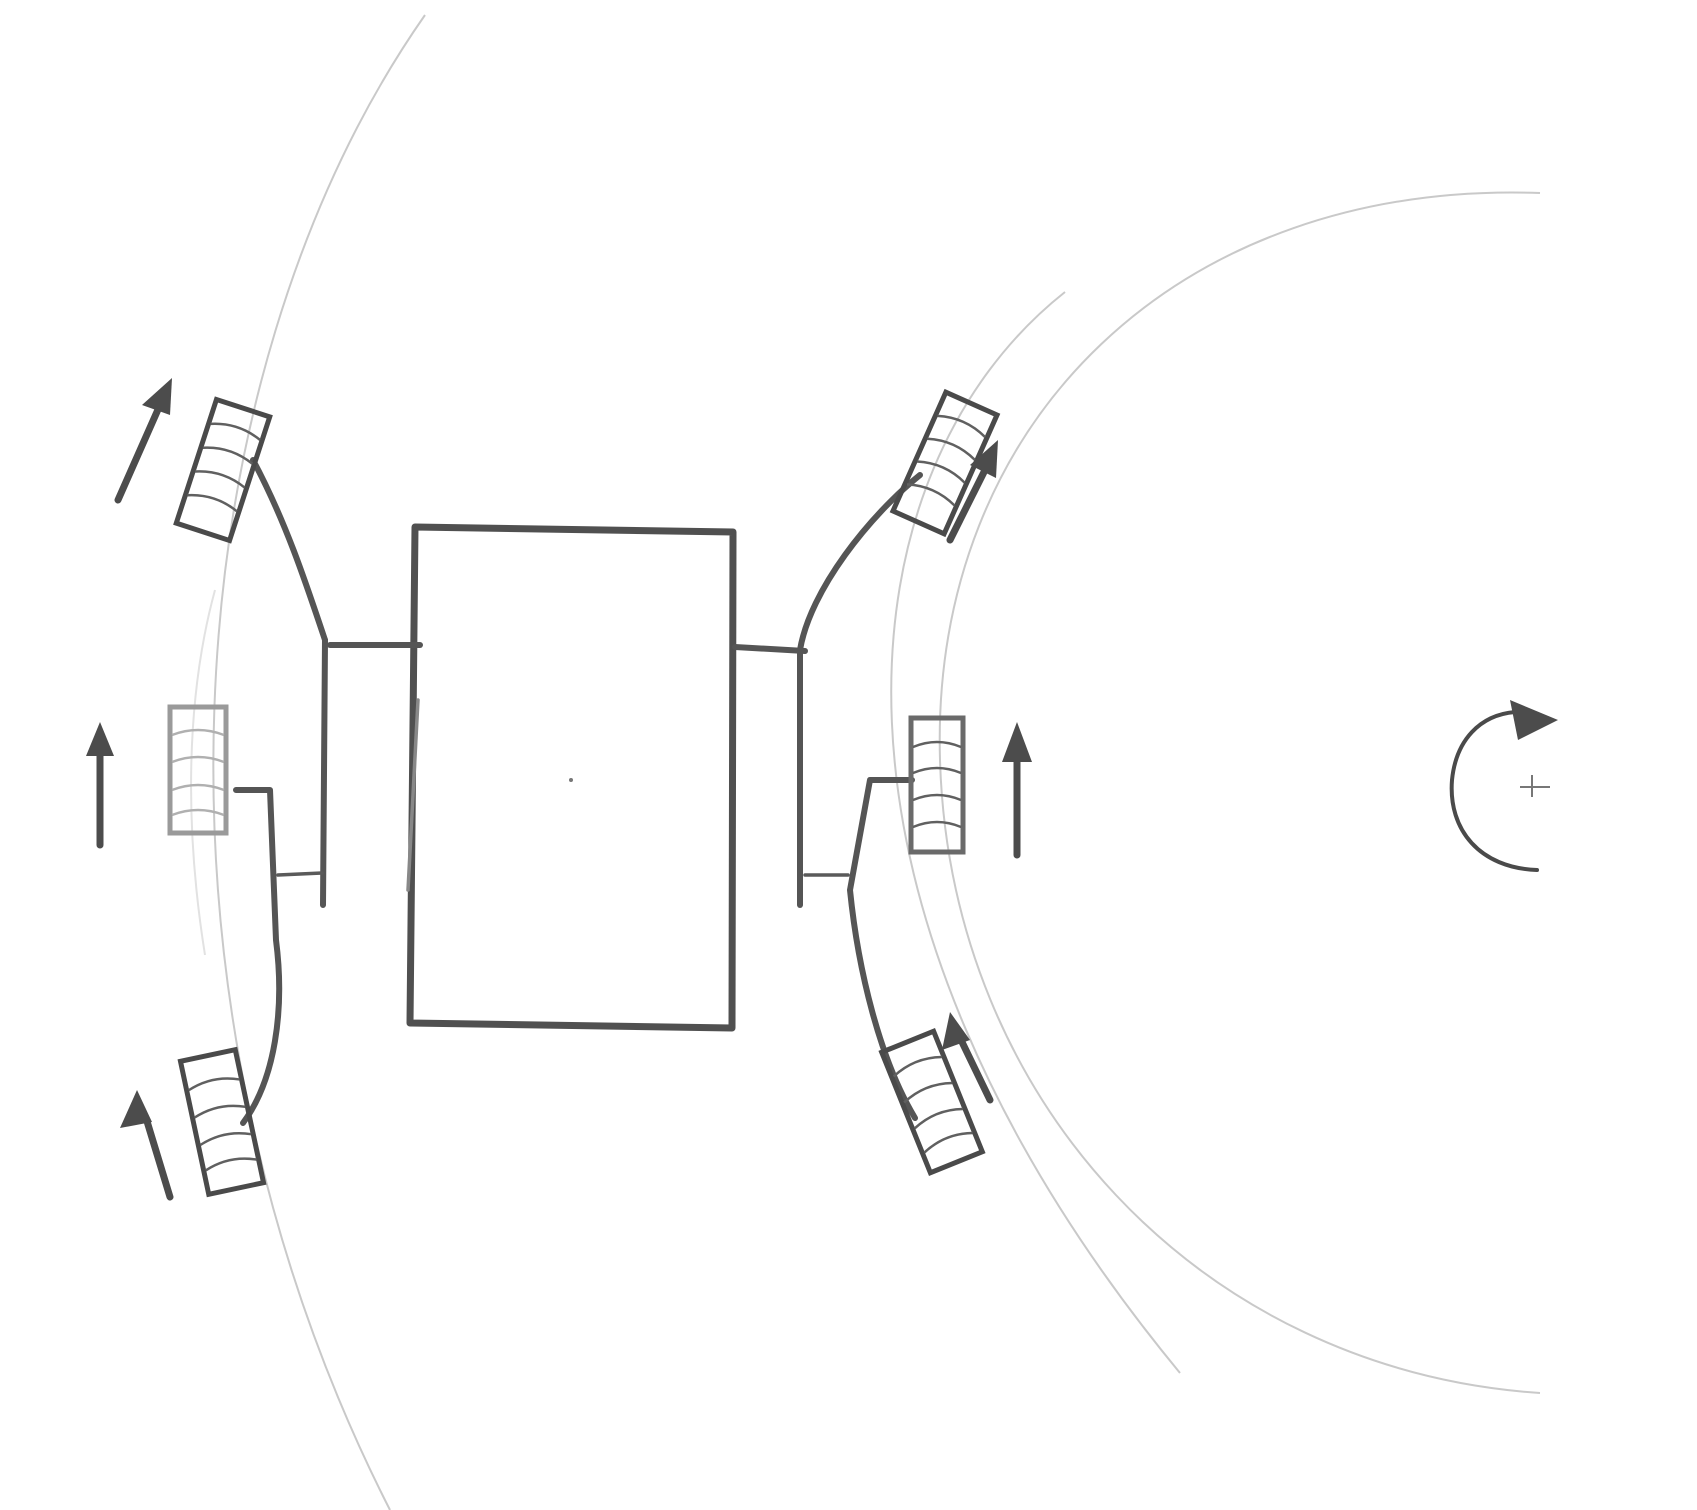 The image size is (1697, 1510). I want to click on middle-turning-arc, so click(1035, 832).